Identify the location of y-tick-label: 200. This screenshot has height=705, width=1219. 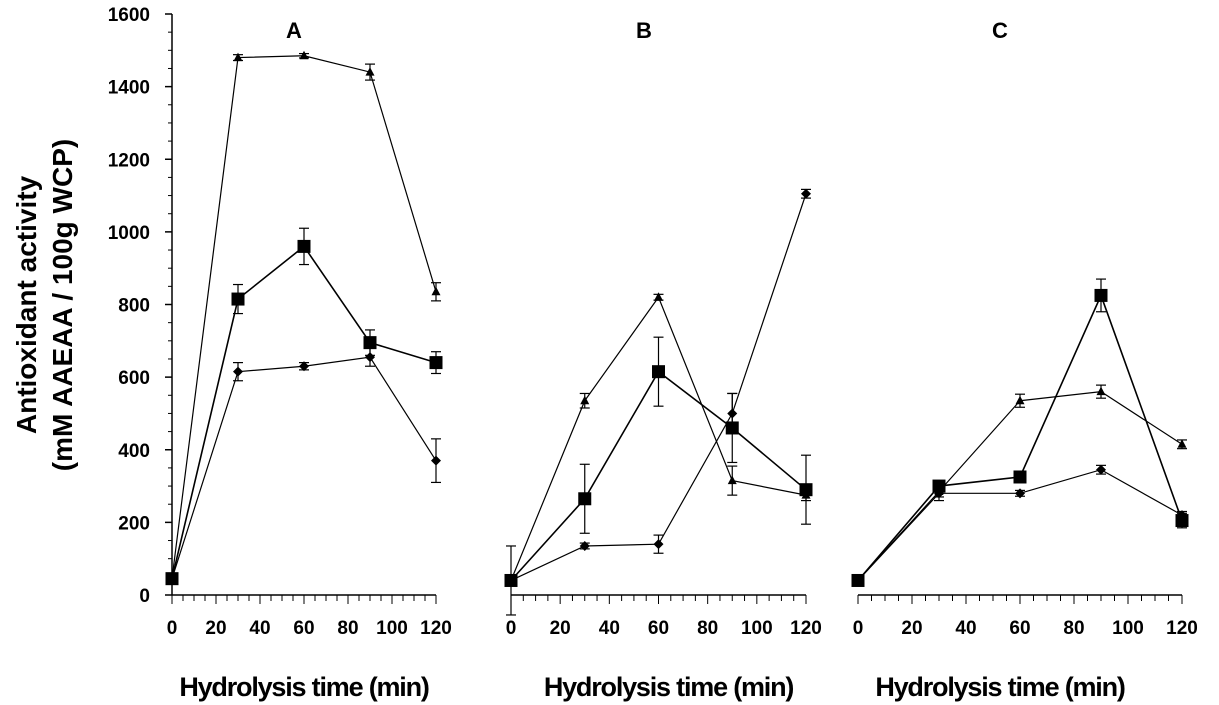
(134, 523).